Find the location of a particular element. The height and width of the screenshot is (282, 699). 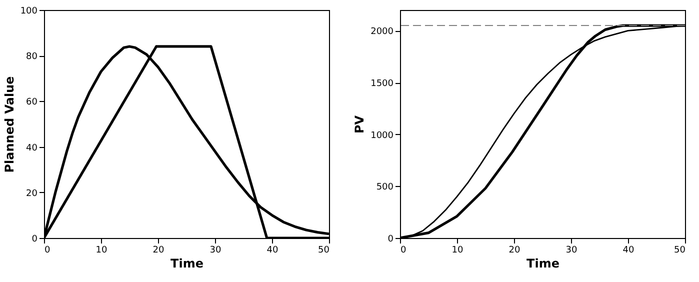

y-tick-label: 40 is located at coordinates (32, 148).